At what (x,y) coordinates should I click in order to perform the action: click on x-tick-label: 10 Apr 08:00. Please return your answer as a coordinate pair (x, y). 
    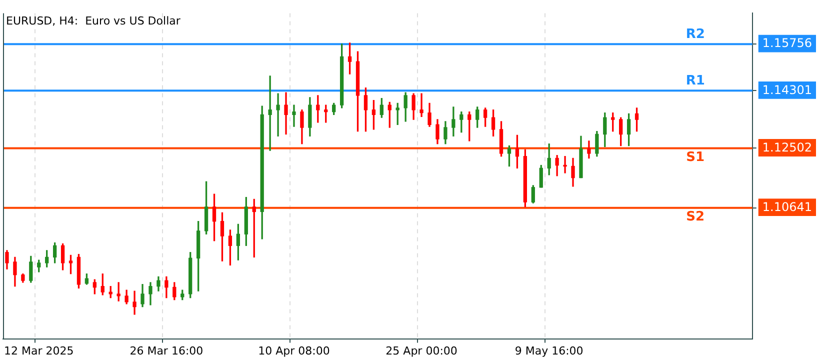
    Looking at the image, I should click on (294, 351).